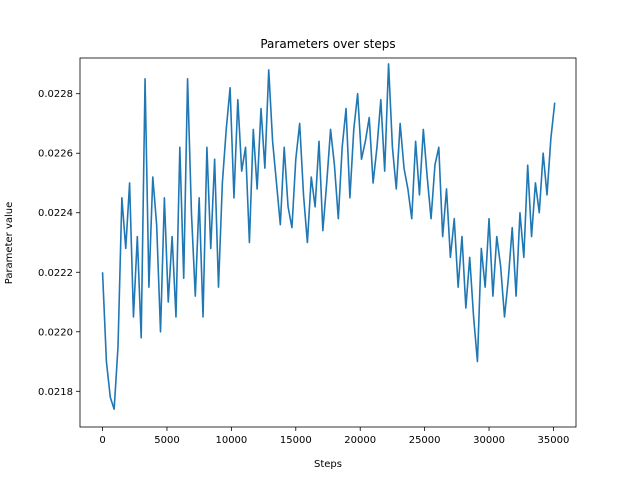 The height and width of the screenshot is (480, 640). What do you see at coordinates (59, 243) in the screenshot?
I see `y-axis: 0.0218 0.0220 0.0222 0.0224 0.0226 0.0228` at bounding box center [59, 243].